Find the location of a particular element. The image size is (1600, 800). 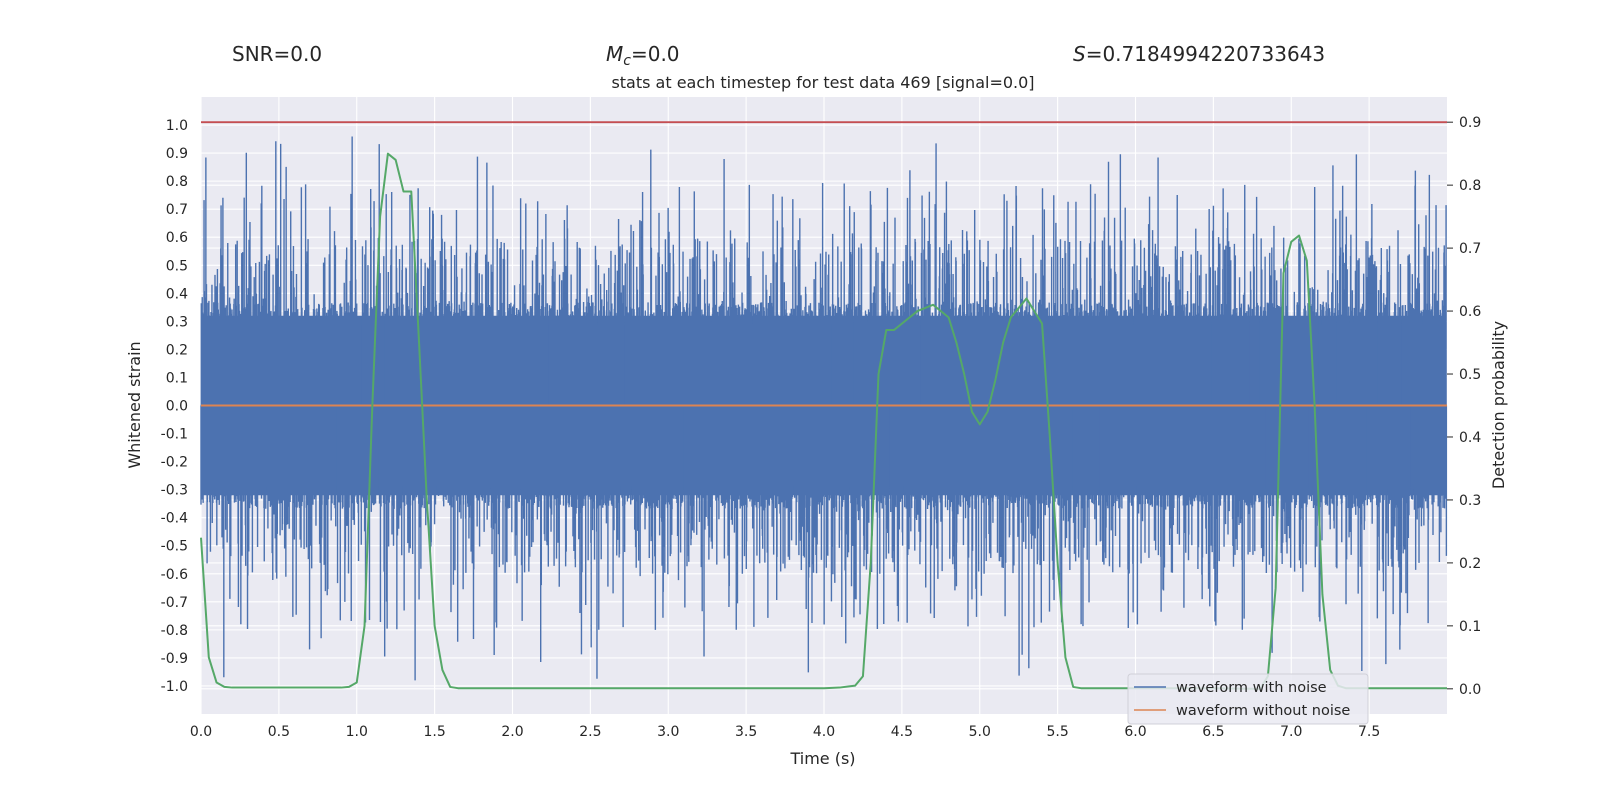

y-right-tick-label: 0.0 is located at coordinates (1470, 690).